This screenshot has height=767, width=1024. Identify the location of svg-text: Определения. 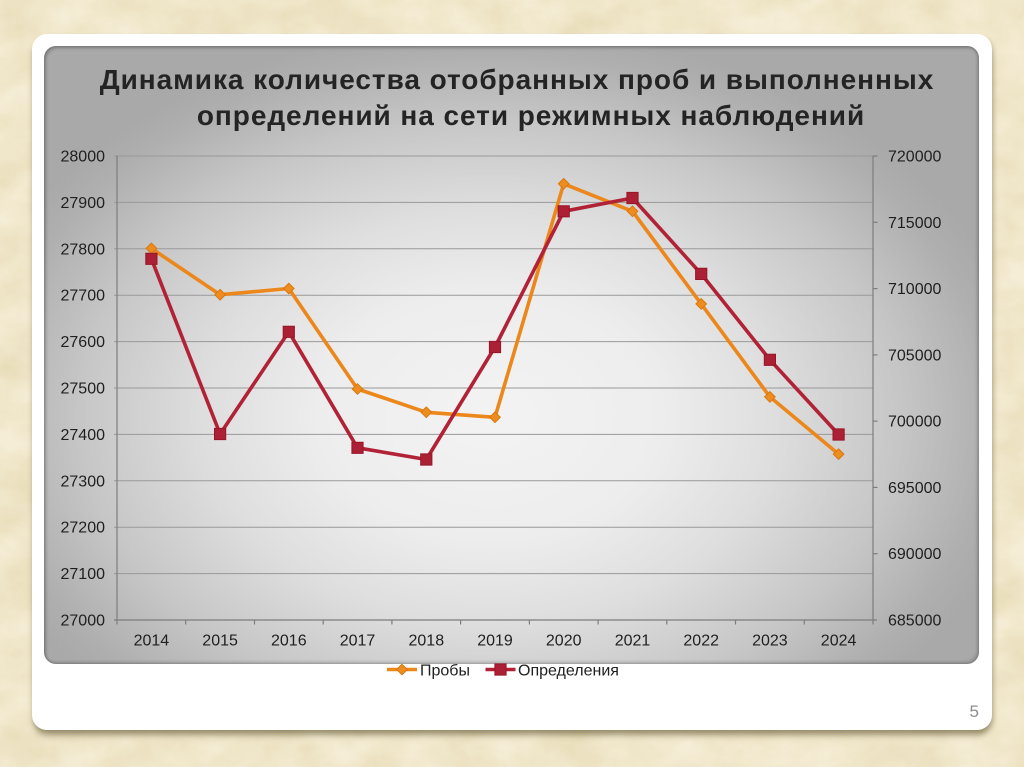
(568, 671).